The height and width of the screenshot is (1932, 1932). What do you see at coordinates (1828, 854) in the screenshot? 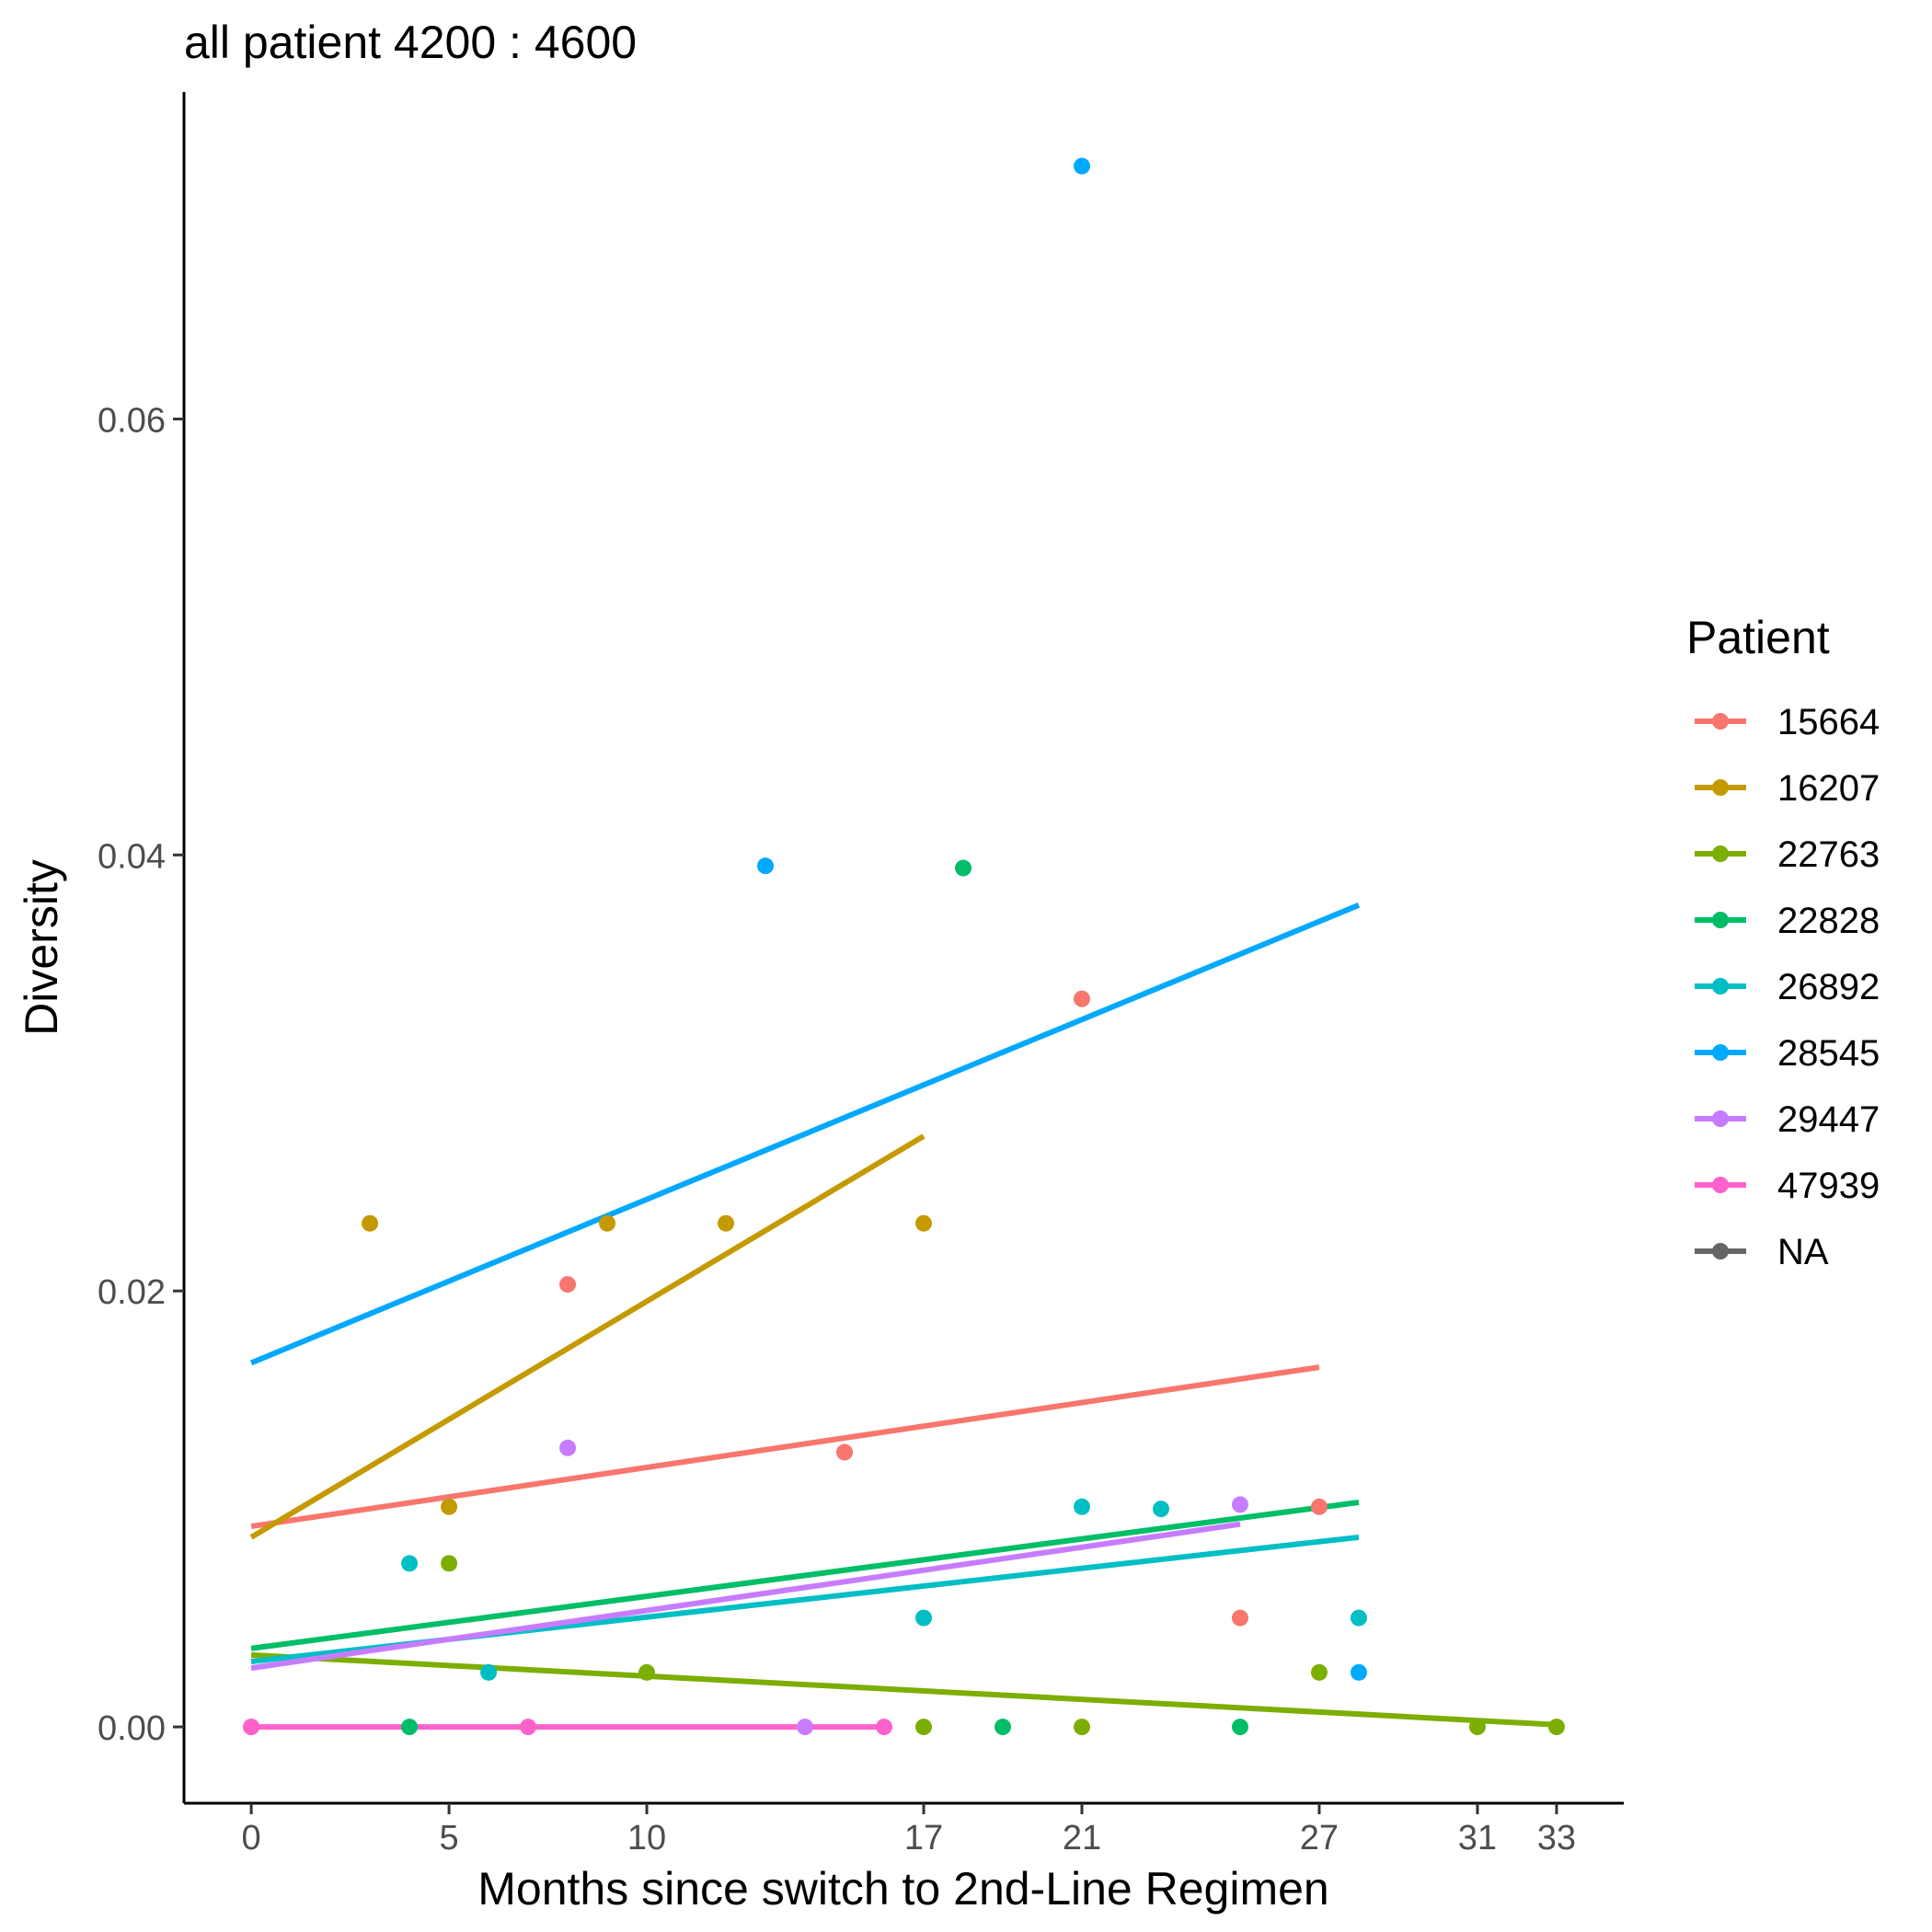
I see `legend-label: 22763` at bounding box center [1828, 854].